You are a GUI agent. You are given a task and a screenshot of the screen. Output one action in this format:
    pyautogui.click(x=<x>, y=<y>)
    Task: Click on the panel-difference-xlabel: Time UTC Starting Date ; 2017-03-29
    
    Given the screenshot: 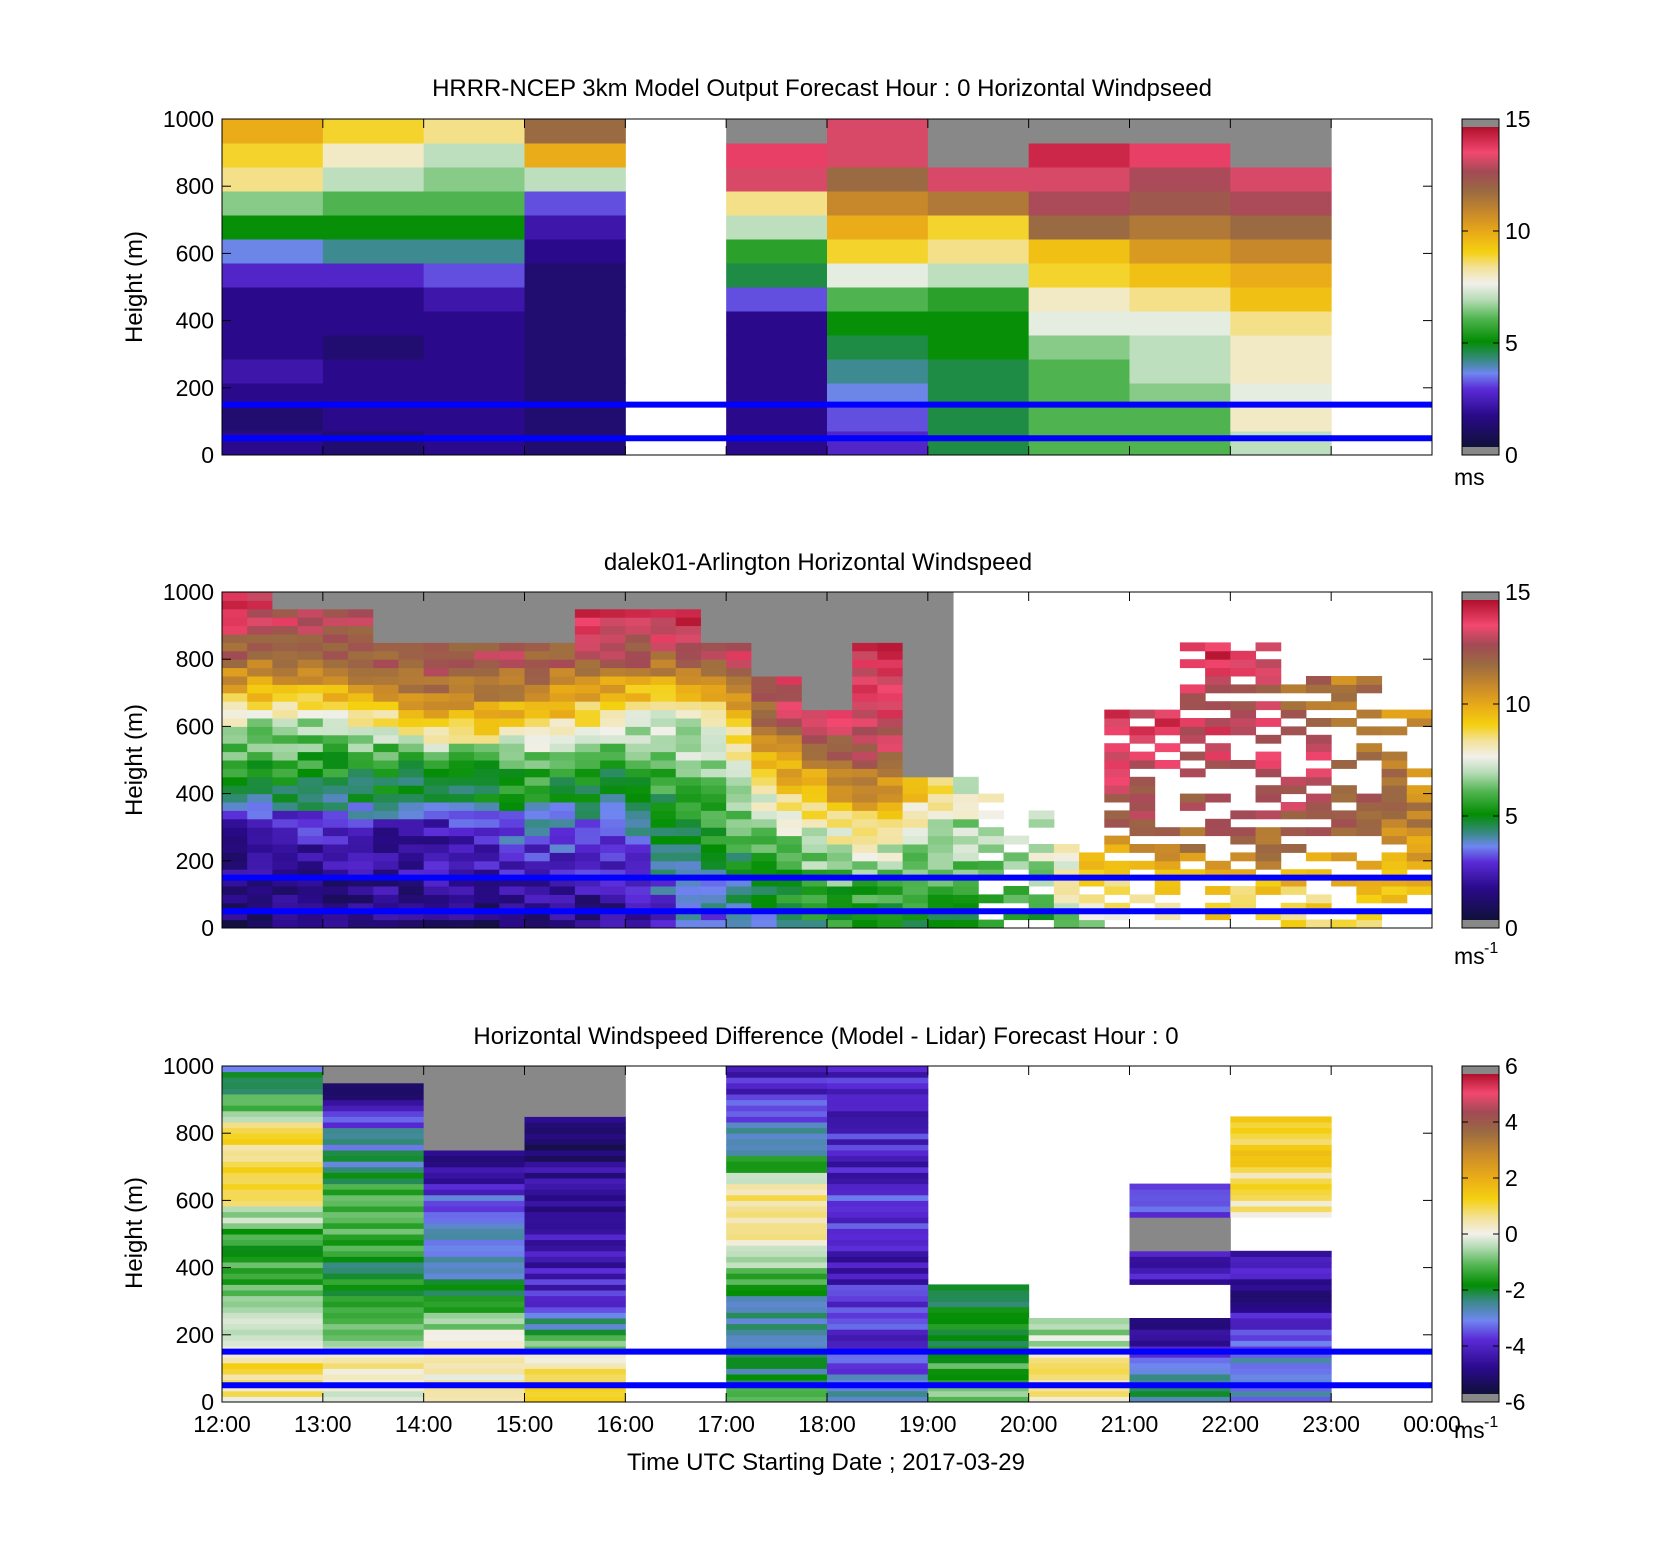 What is the action you would take?
    pyautogui.click(x=826, y=1462)
    